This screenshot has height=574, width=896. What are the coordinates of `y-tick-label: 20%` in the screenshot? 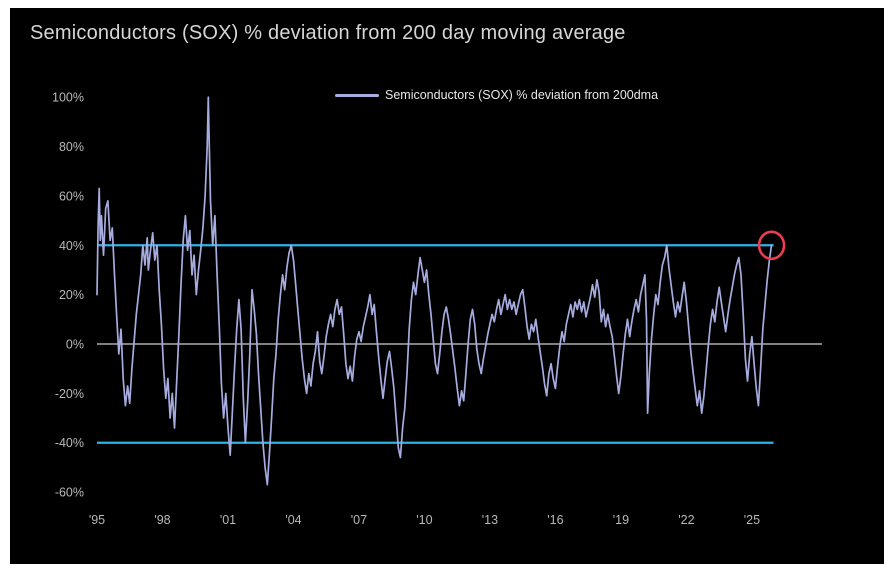 It's located at (71, 295).